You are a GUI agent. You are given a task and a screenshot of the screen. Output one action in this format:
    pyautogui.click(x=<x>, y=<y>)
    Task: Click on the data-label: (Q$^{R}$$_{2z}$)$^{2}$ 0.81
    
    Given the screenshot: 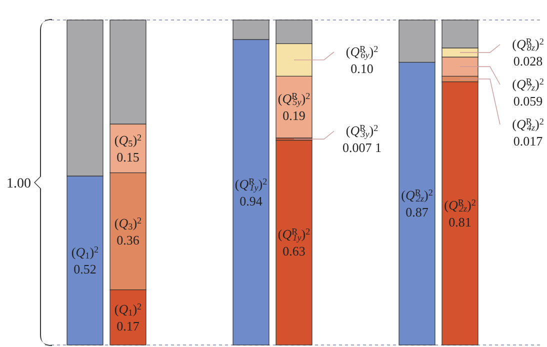 What is the action you would take?
    pyautogui.click(x=460, y=213)
    